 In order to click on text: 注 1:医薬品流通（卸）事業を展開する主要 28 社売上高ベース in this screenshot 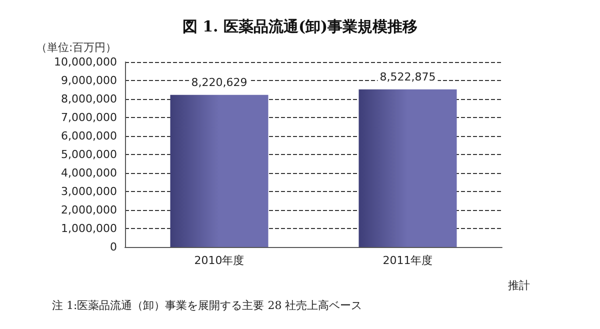, I will do `click(207, 305)`.